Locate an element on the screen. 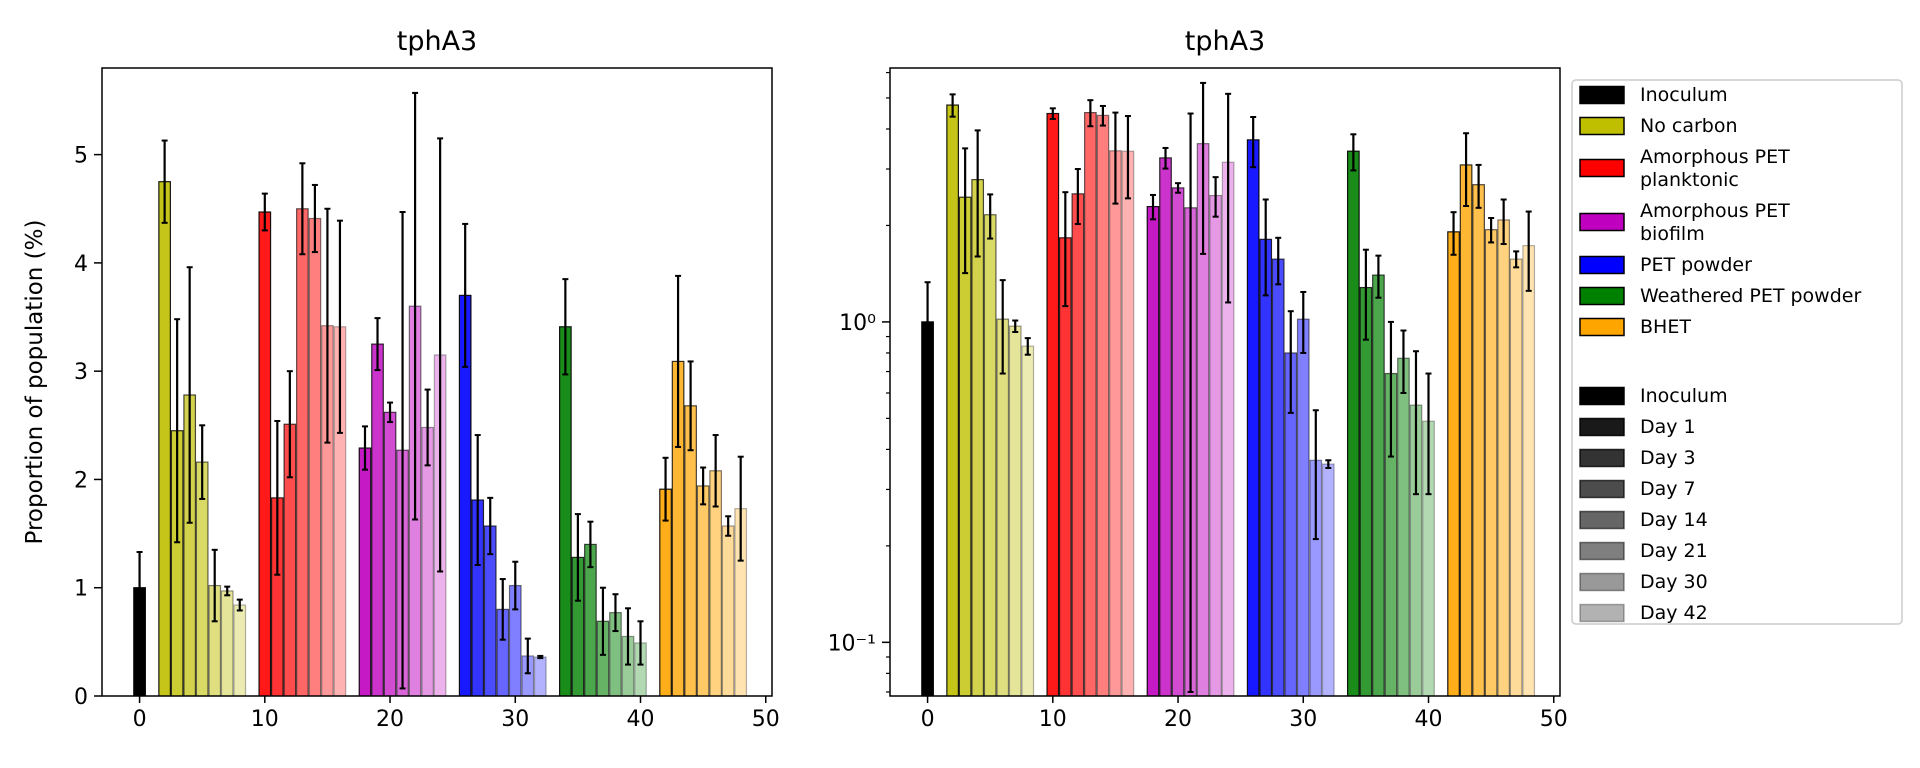  legend-label: Day 14 is located at coordinates (1674, 520).